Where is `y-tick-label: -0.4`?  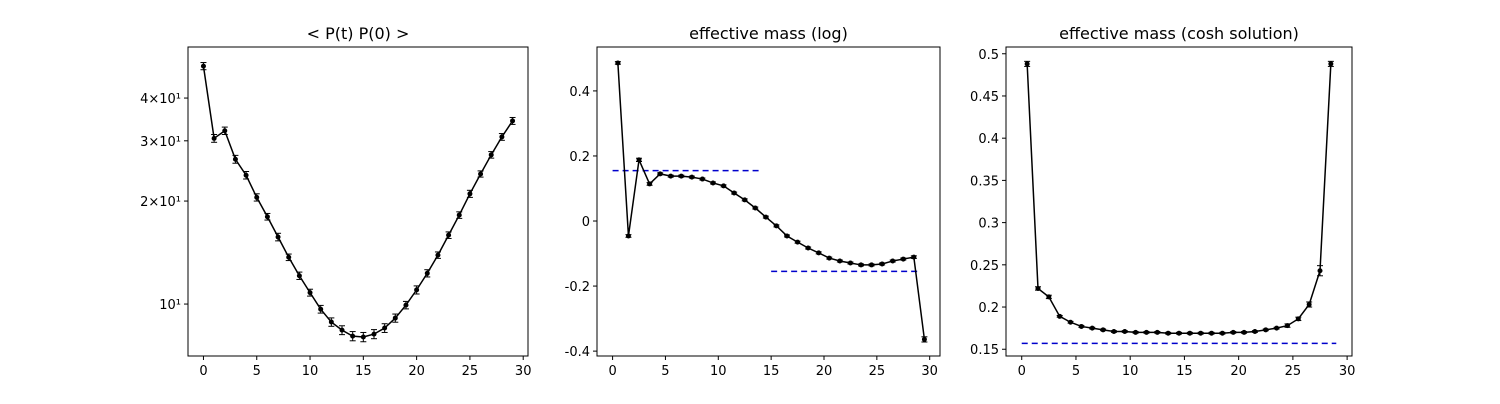
y-tick-label: -0.4 is located at coordinates (577, 352).